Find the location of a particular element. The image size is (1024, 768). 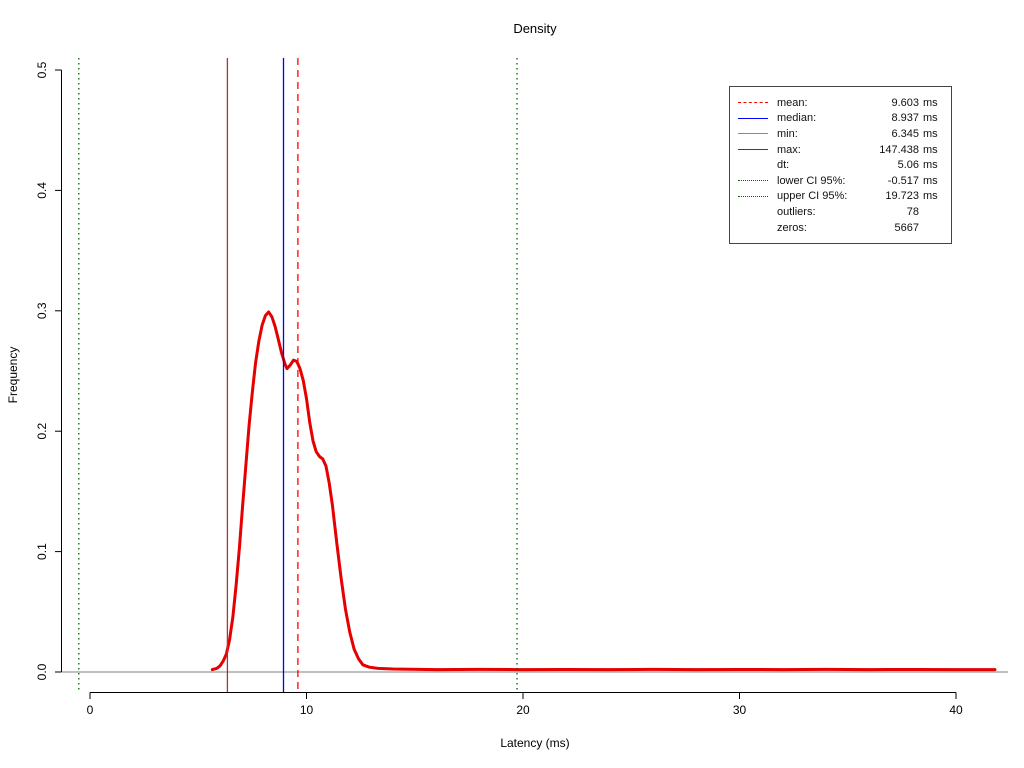

legend-row: upper CI 95%: 19.723 ms is located at coordinates (840, 197).